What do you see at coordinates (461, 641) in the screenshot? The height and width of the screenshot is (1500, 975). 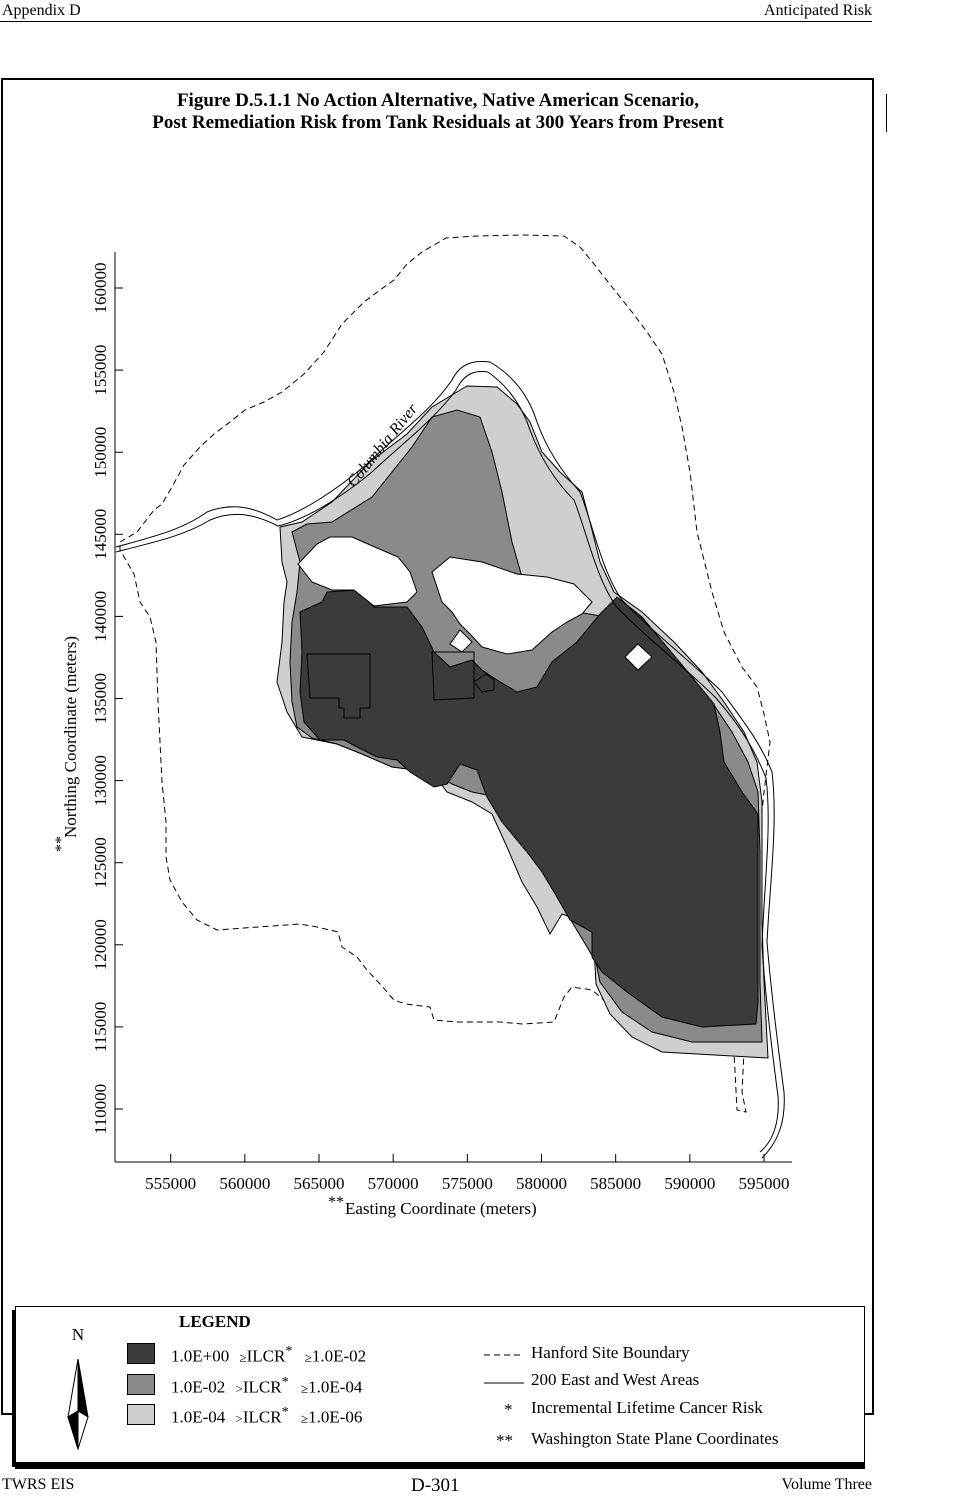 I see `white-notch` at bounding box center [461, 641].